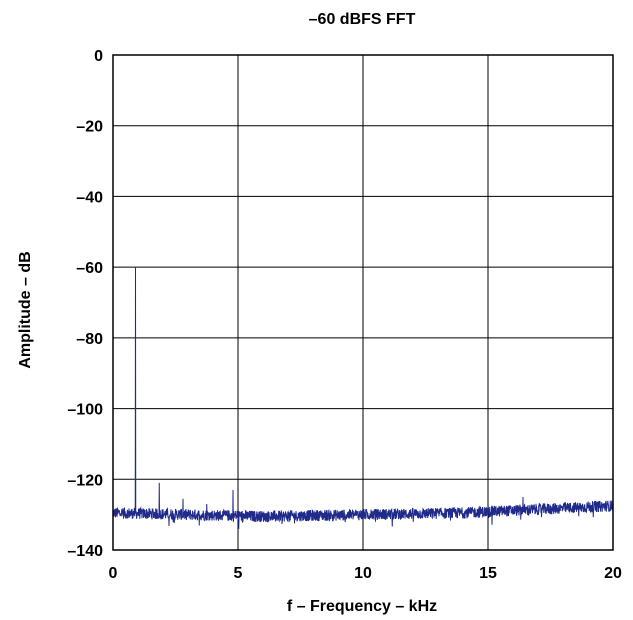 This screenshot has height=620, width=633. What do you see at coordinates (113, 573) in the screenshot?
I see `x-tick-label: 0` at bounding box center [113, 573].